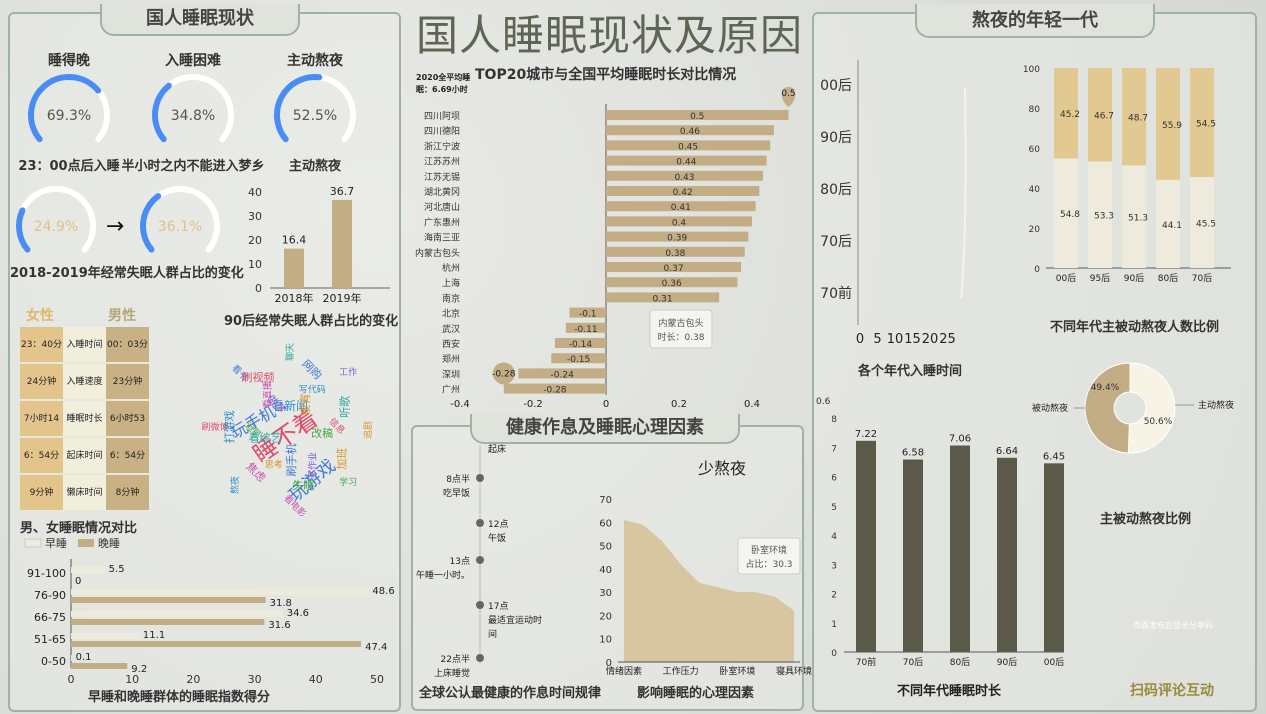 Image resolution: width=1266 pixels, height=714 pixels. Describe the element at coordinates (624, 671) in the screenshot. I see `psych-xtick: 情绪因素` at that location.